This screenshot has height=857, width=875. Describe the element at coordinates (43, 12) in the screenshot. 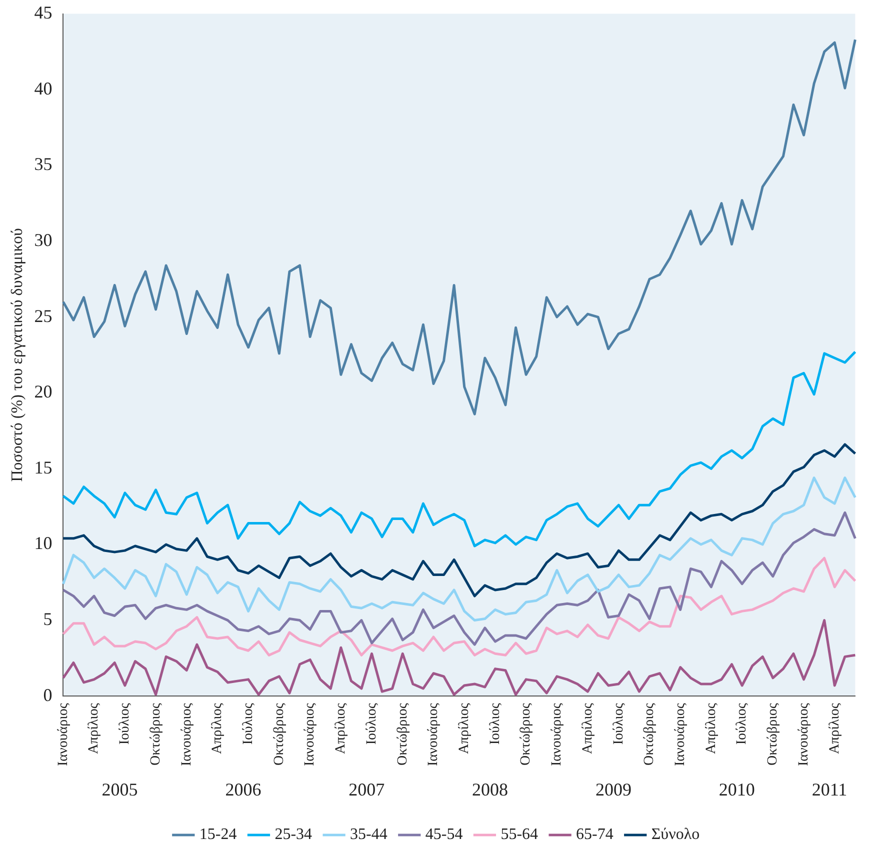

I see `y-tick-label: 45` at that location.